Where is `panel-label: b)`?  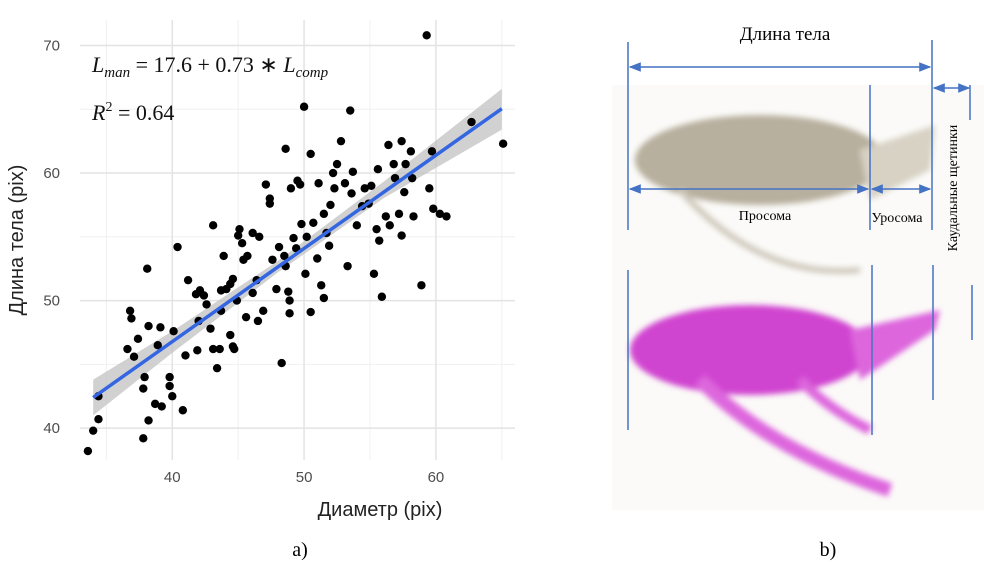 panel-label: b) is located at coordinates (828, 550).